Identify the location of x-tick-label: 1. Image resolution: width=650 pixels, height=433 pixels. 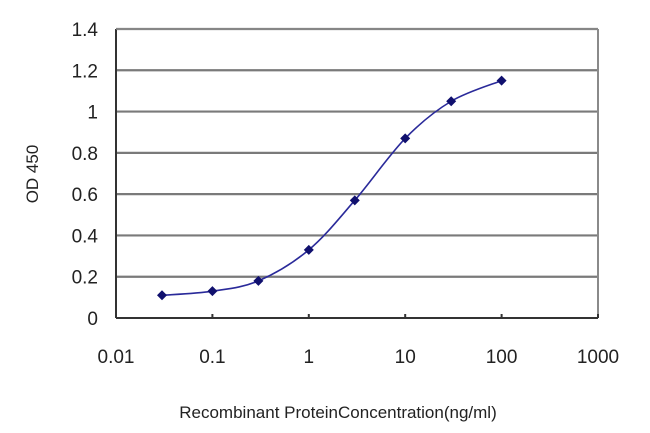
(309, 357).